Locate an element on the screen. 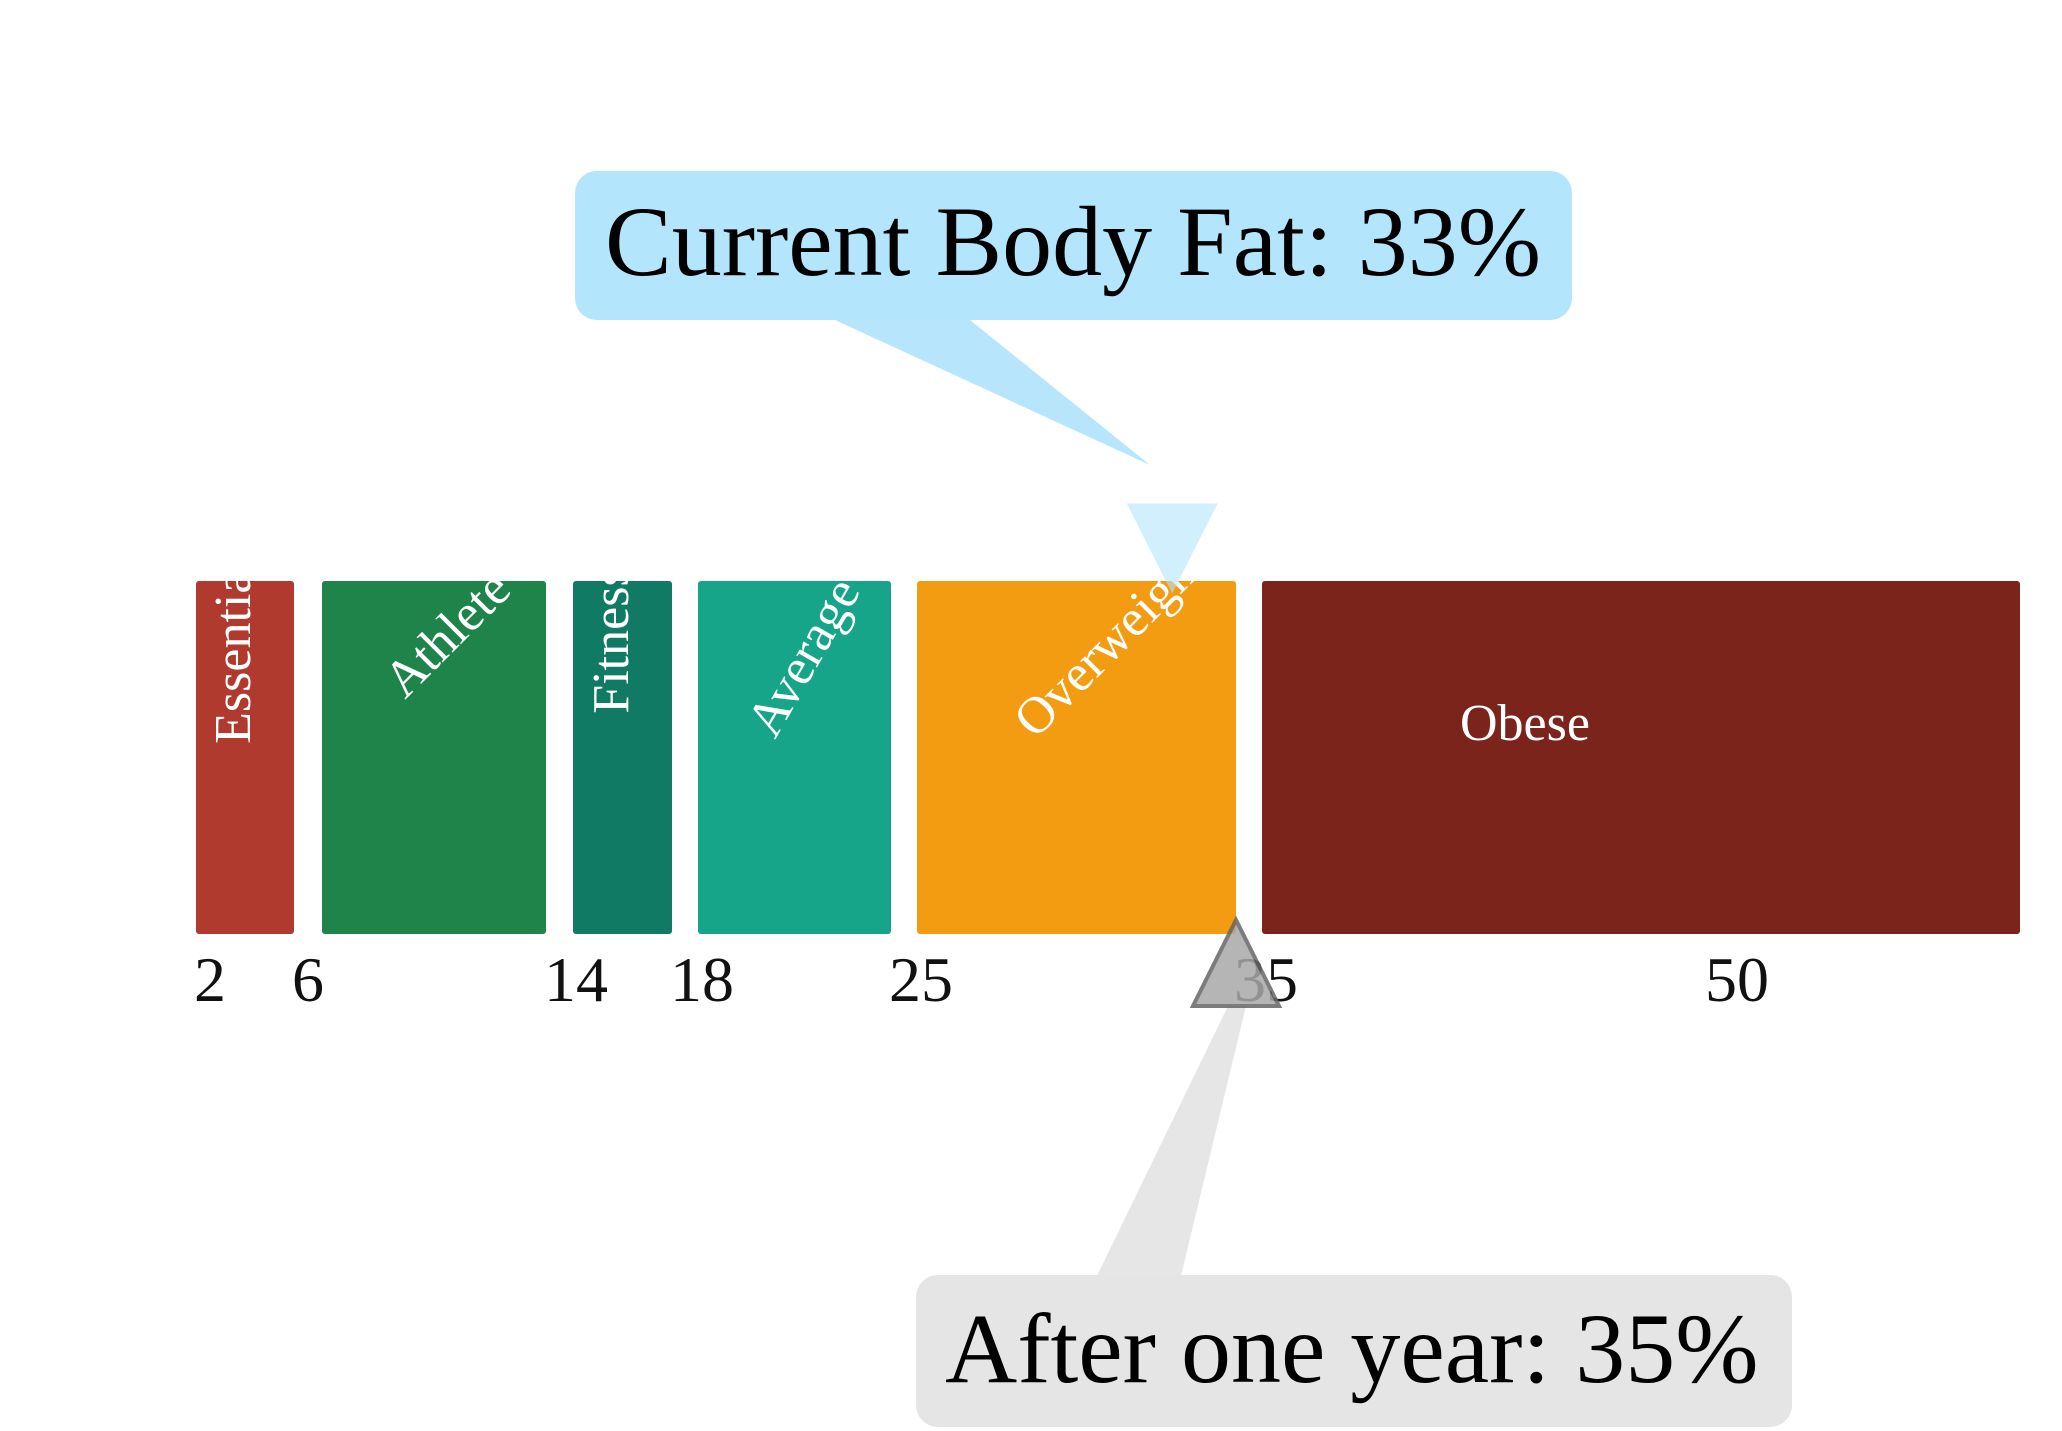 The height and width of the screenshot is (1431, 2062). current-callout-text: Current Body Fat: 33% is located at coordinates (1073, 241).